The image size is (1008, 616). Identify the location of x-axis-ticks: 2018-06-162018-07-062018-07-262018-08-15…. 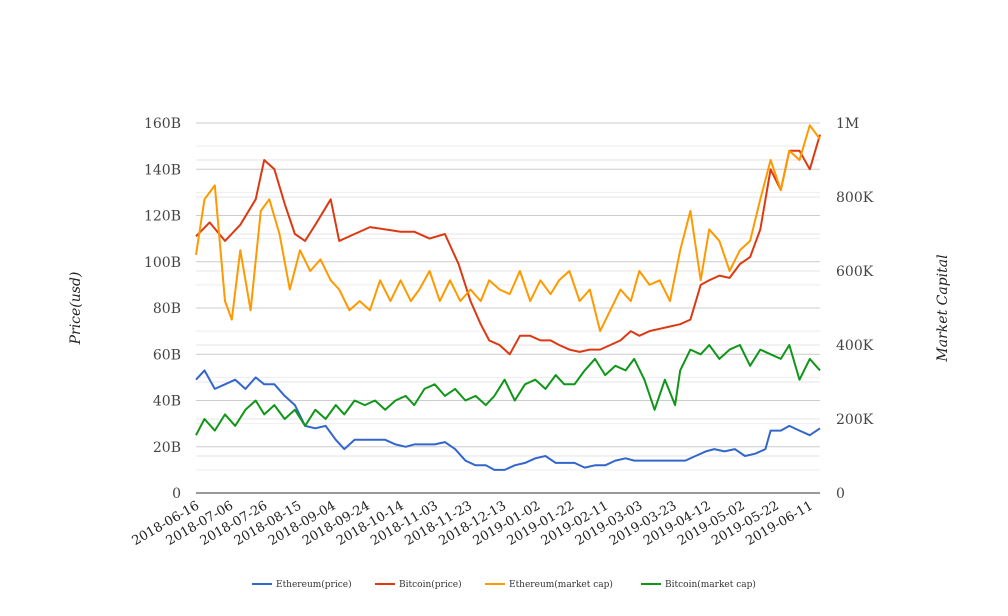
(473, 523).